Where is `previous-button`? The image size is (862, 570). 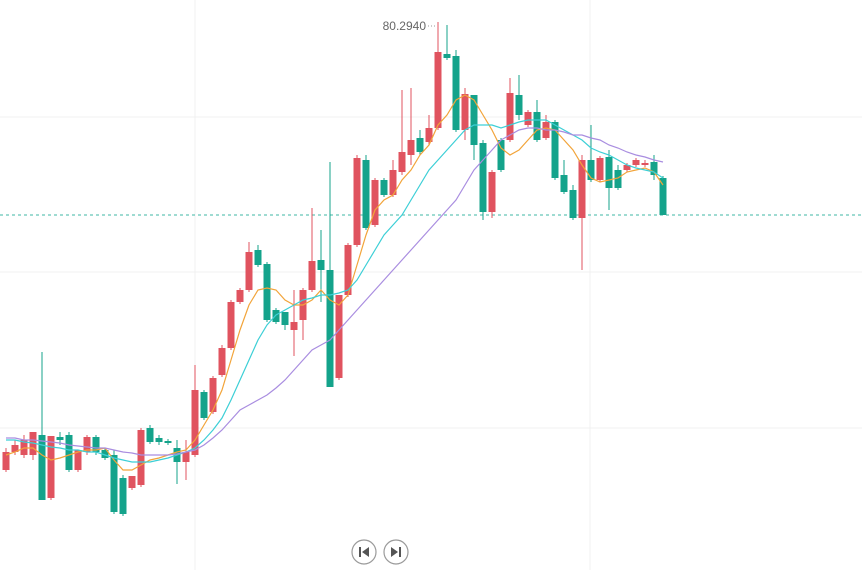 previous-button is located at coordinates (364, 552).